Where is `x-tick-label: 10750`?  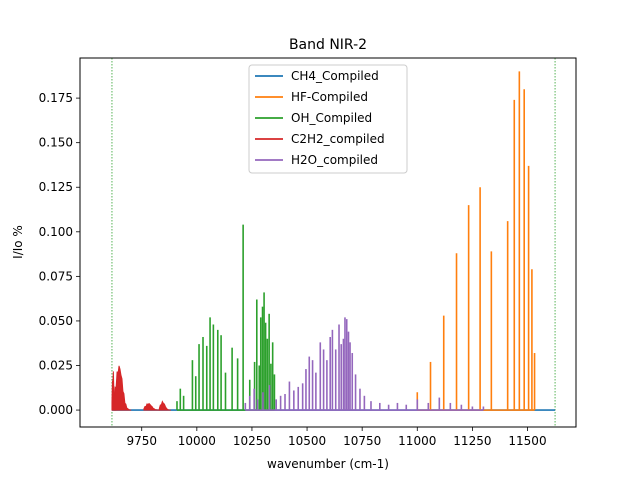
x-tick-label: 10750 is located at coordinates (362, 441).